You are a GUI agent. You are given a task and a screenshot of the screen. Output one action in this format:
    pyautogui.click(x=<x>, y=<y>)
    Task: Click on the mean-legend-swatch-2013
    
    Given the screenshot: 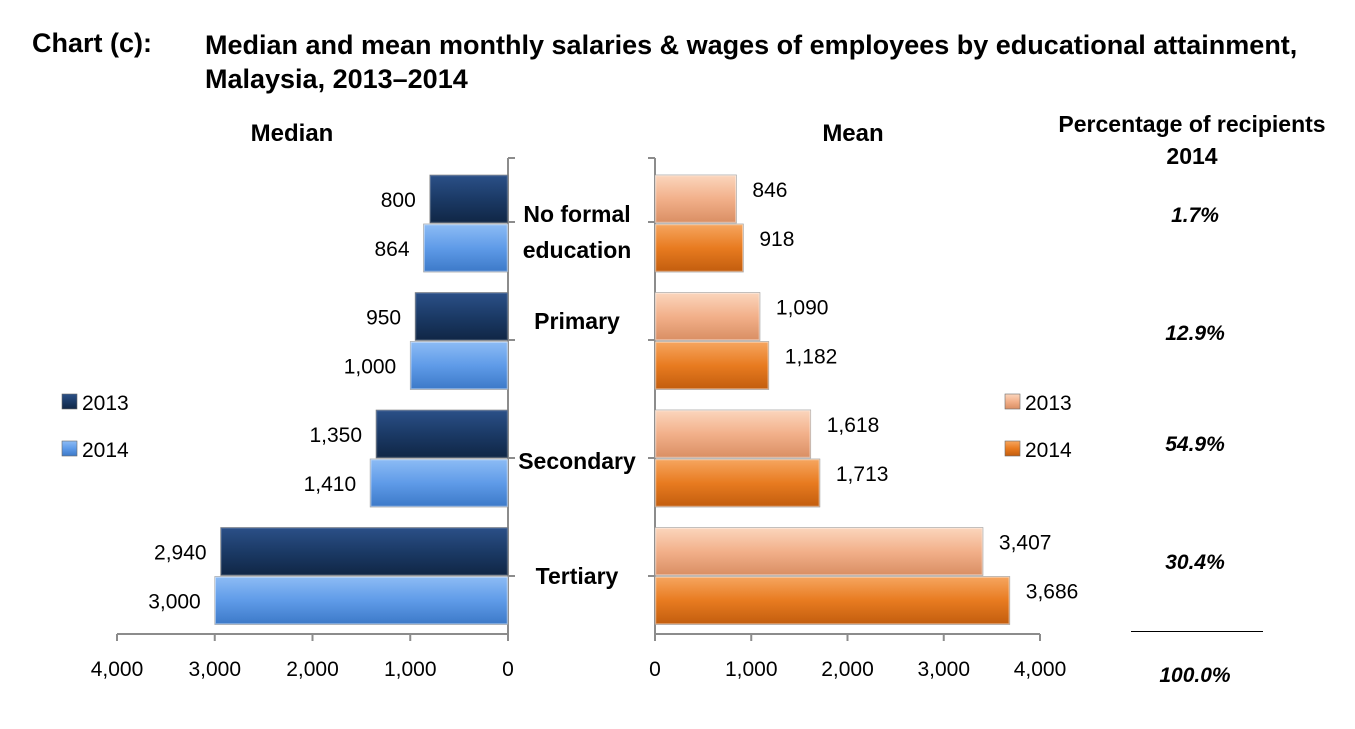 What is the action you would take?
    pyautogui.click(x=1012, y=401)
    